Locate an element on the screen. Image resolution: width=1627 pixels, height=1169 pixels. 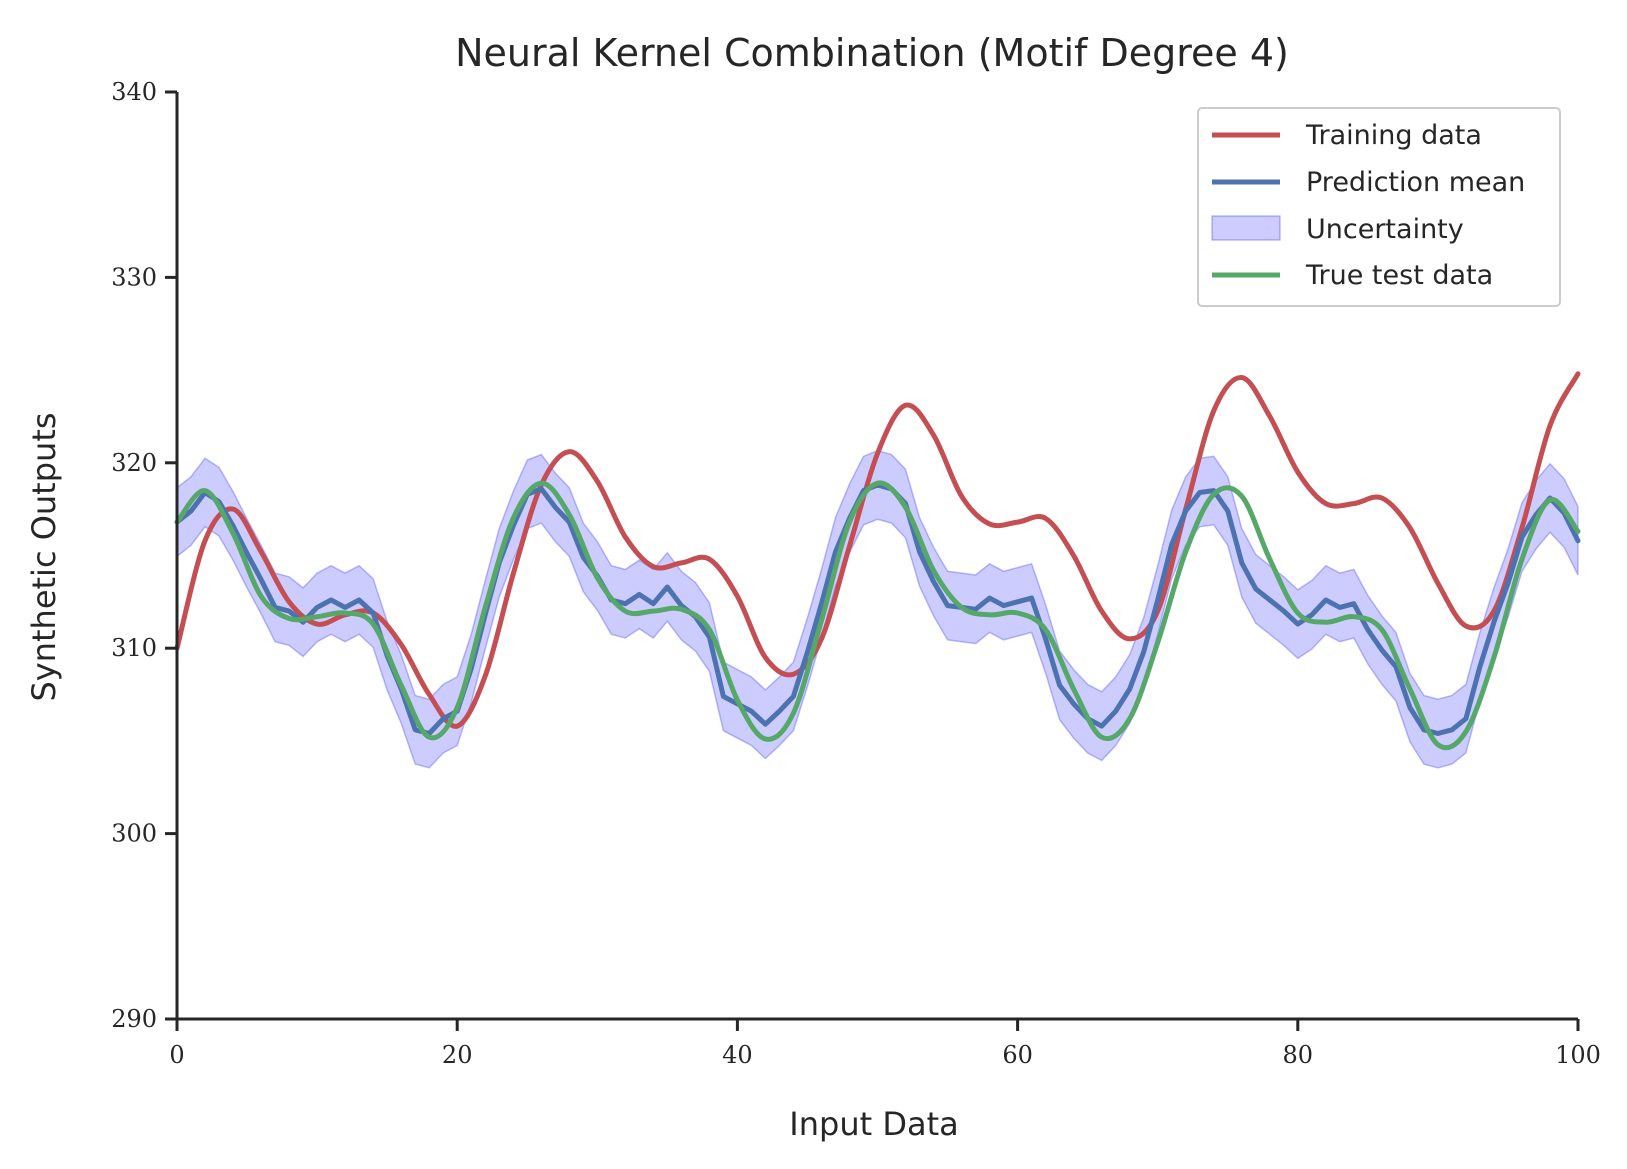
y-ticks: 290 300 310 320 330 340 is located at coordinates (144, 555).